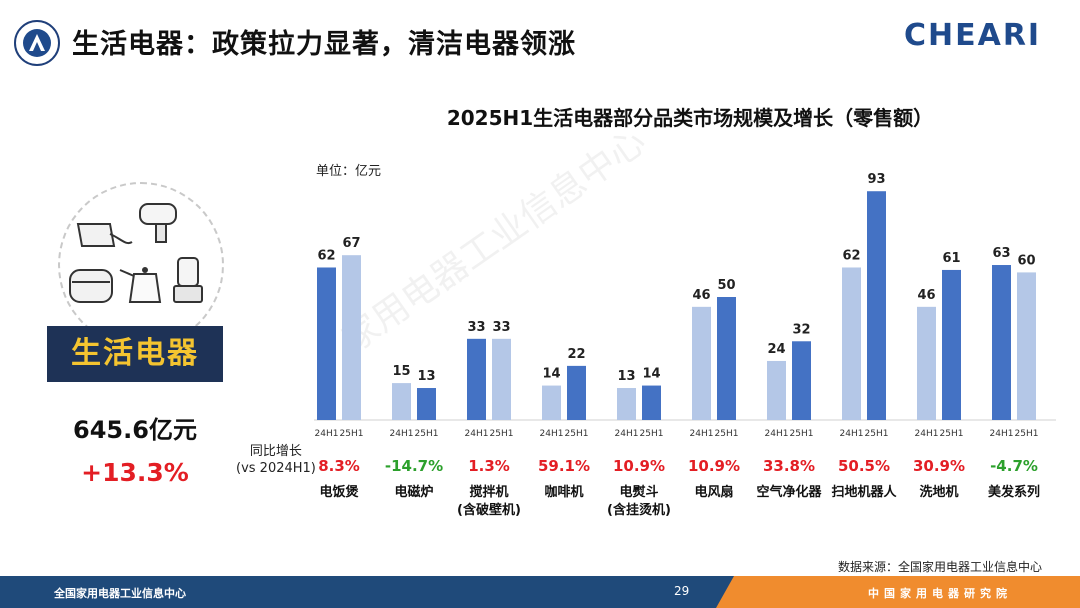 The width and height of the screenshot is (1080, 608). What do you see at coordinates (713, 492) in the screenshot?
I see `category-name: 电风扇` at bounding box center [713, 492].